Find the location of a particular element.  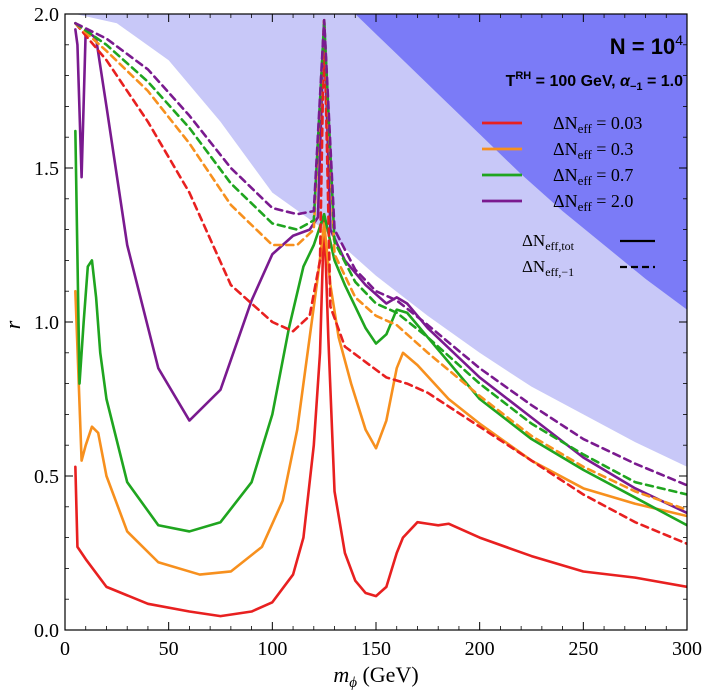

x-axis-label: mϕ (GeV) is located at coordinates (375, 676).